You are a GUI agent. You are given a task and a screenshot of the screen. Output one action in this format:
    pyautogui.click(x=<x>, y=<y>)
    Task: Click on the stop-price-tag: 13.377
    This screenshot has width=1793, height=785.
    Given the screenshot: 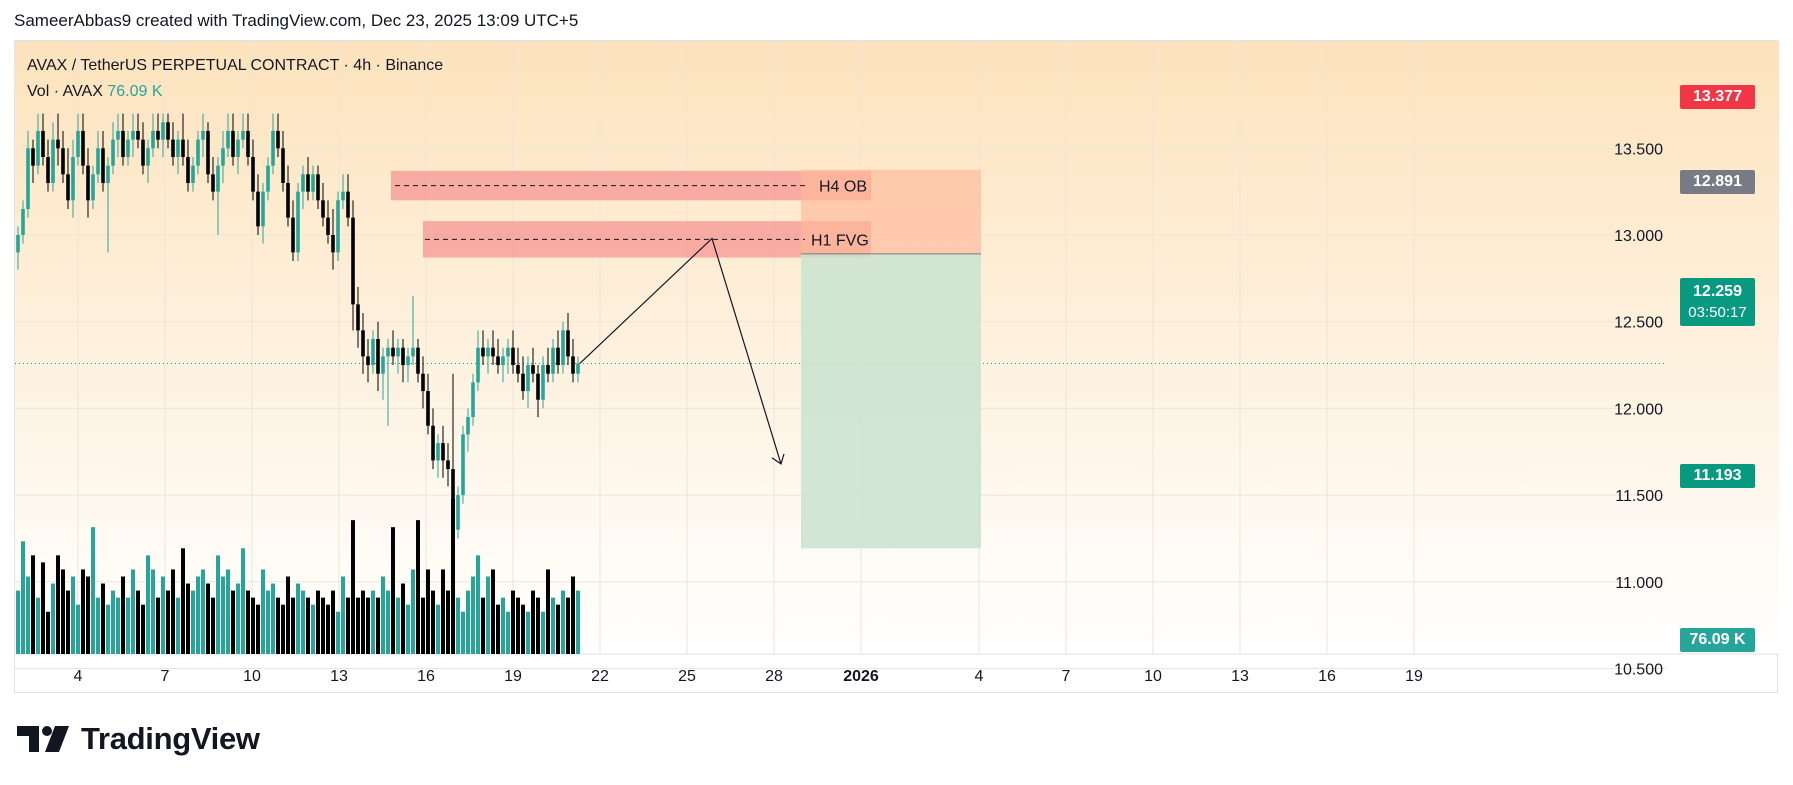 What is the action you would take?
    pyautogui.click(x=1717, y=97)
    